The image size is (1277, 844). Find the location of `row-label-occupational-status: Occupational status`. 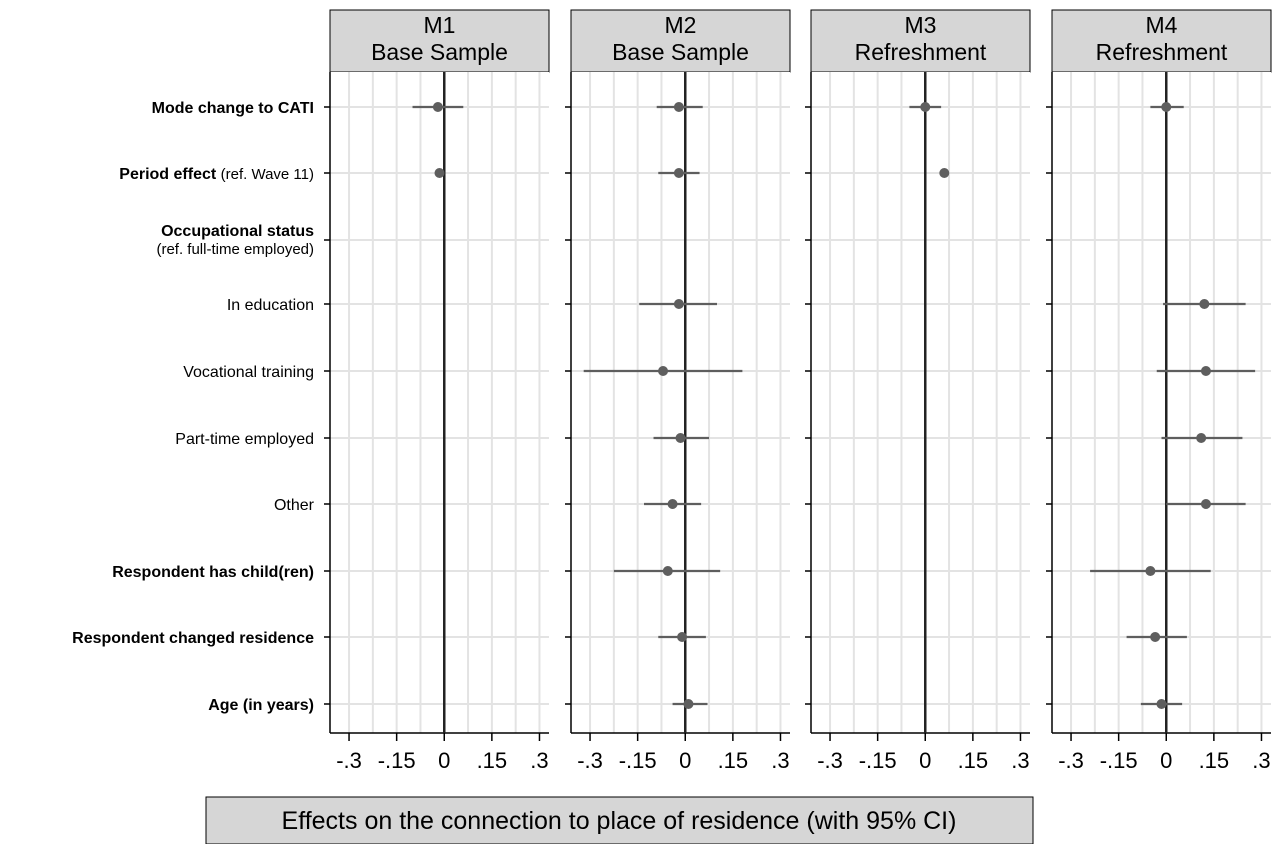

row-label-occupational-status: Occupational status is located at coordinates (237, 231).